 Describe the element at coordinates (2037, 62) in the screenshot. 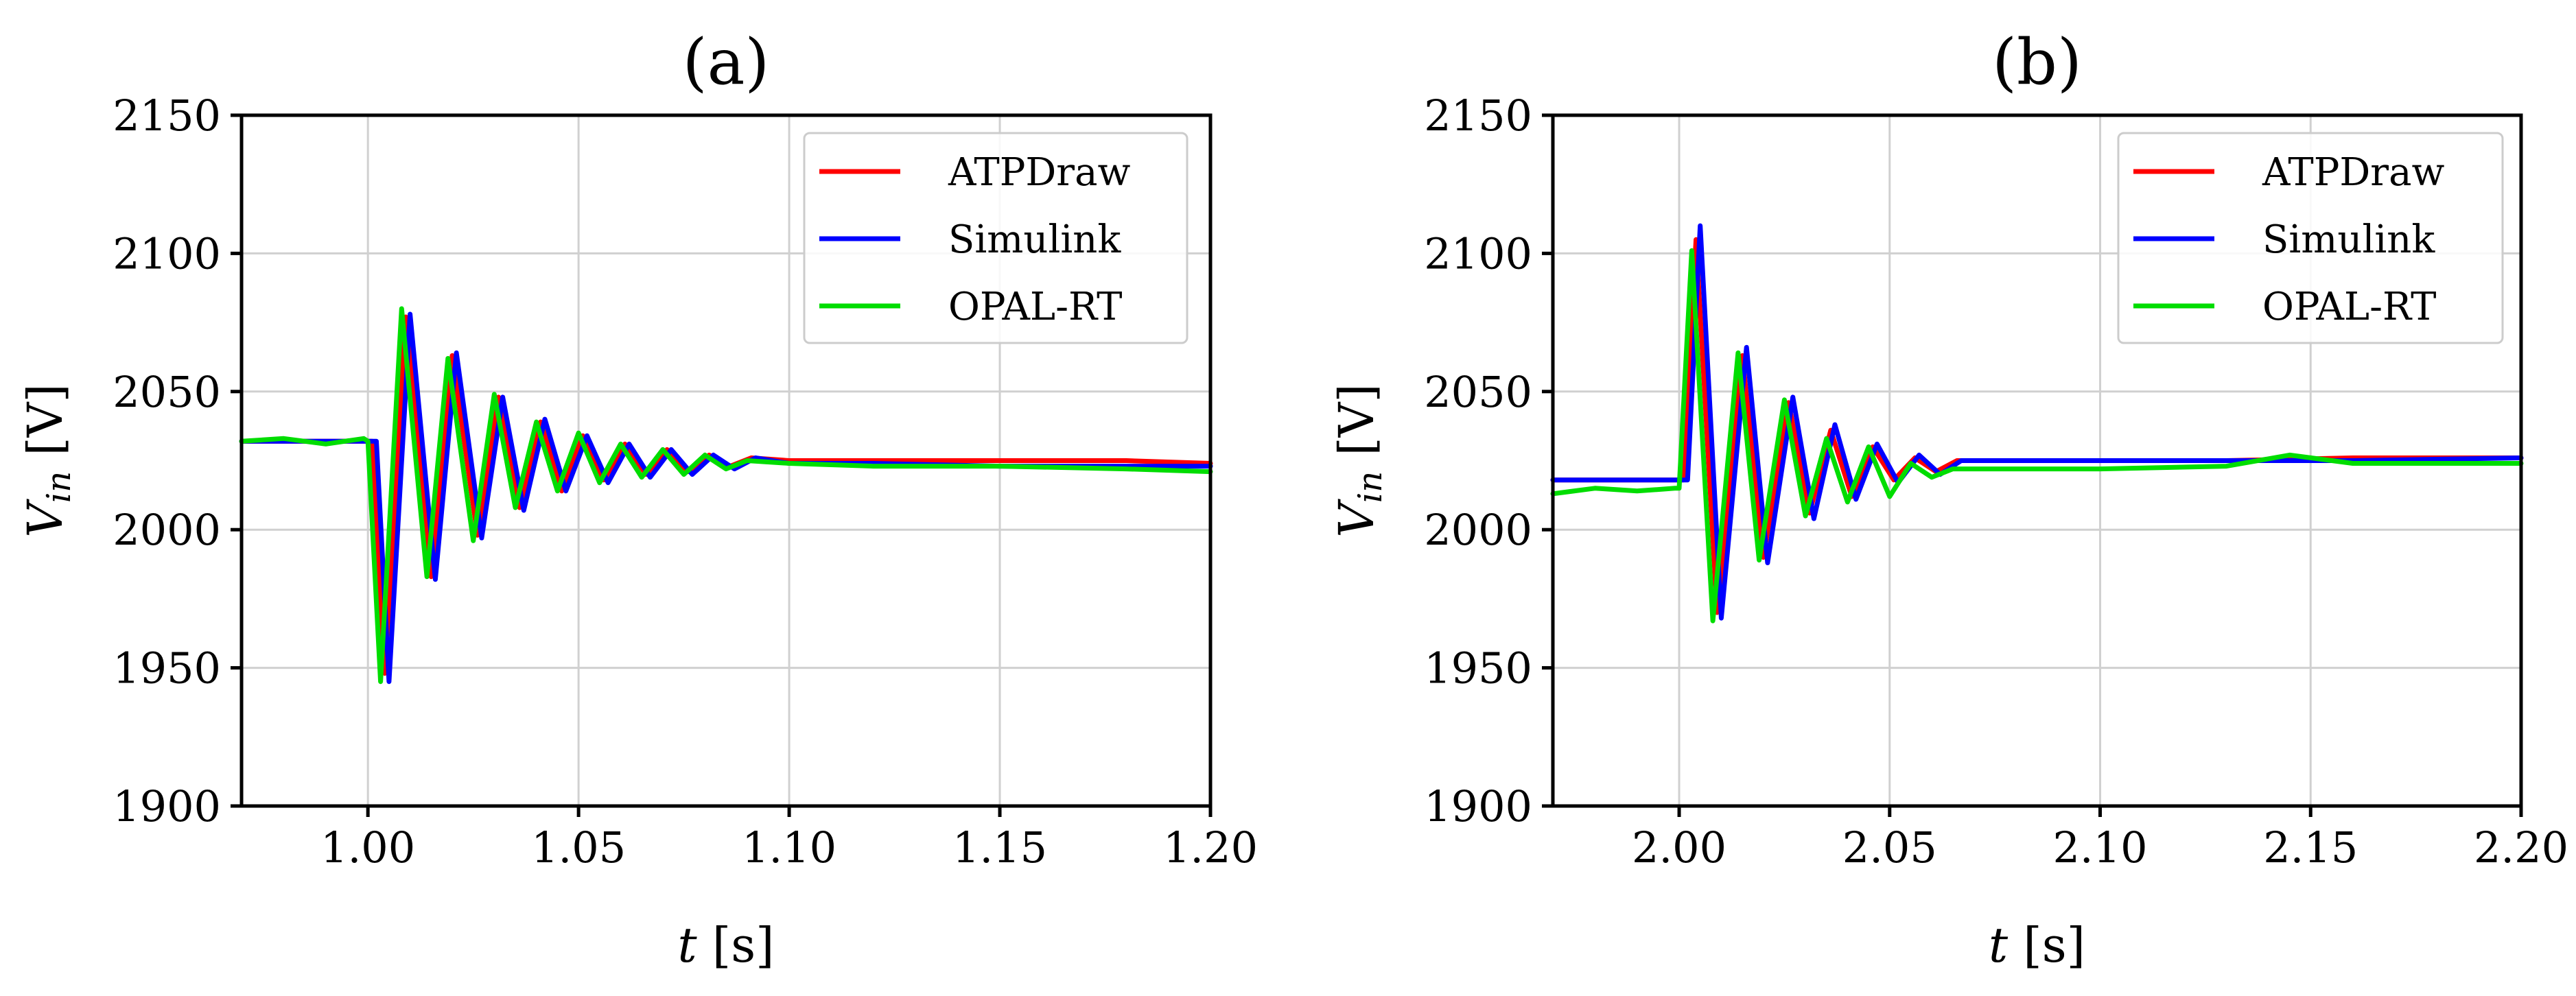

I see `panel-title: (b)` at that location.